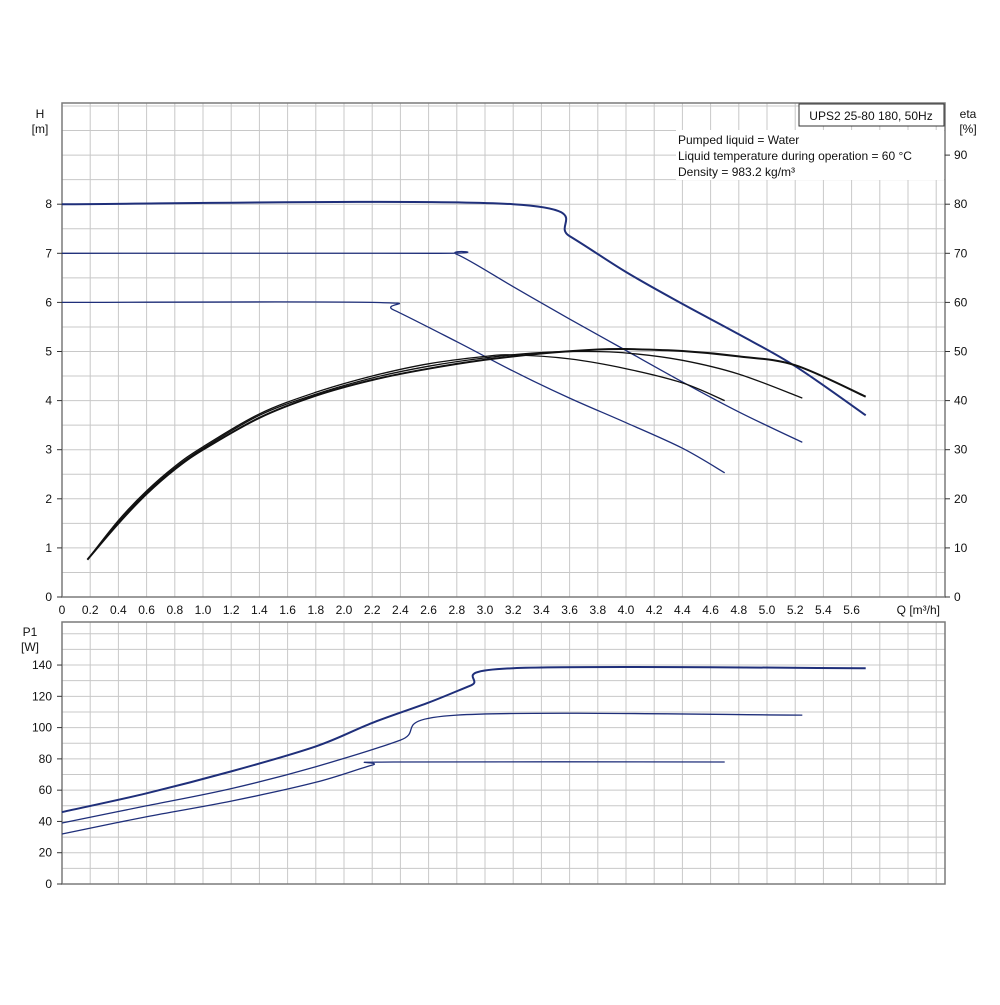  Describe the element at coordinates (344, 610) in the screenshot. I see `x-tick-label: 2.0` at that location.